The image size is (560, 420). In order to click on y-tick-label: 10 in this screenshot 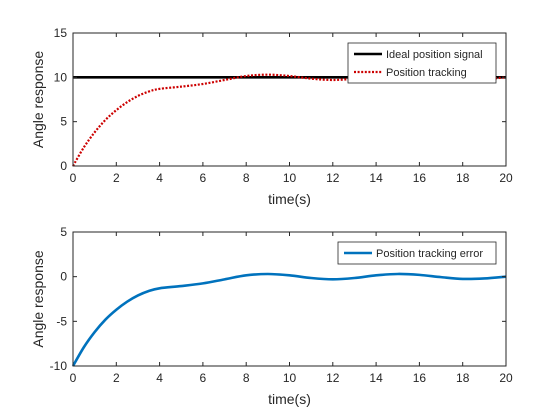, I will do `click(61, 77)`.